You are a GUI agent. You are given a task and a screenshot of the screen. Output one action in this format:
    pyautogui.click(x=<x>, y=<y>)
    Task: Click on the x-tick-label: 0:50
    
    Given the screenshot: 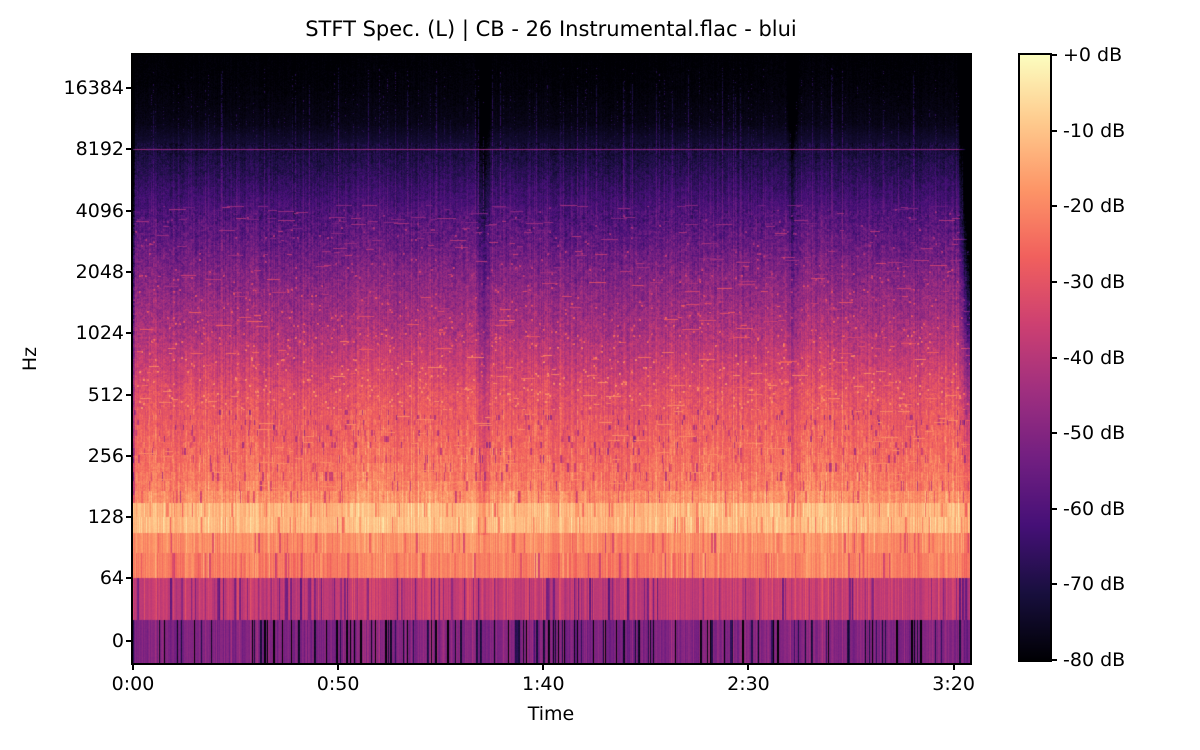 What is the action you would take?
    pyautogui.click(x=338, y=684)
    